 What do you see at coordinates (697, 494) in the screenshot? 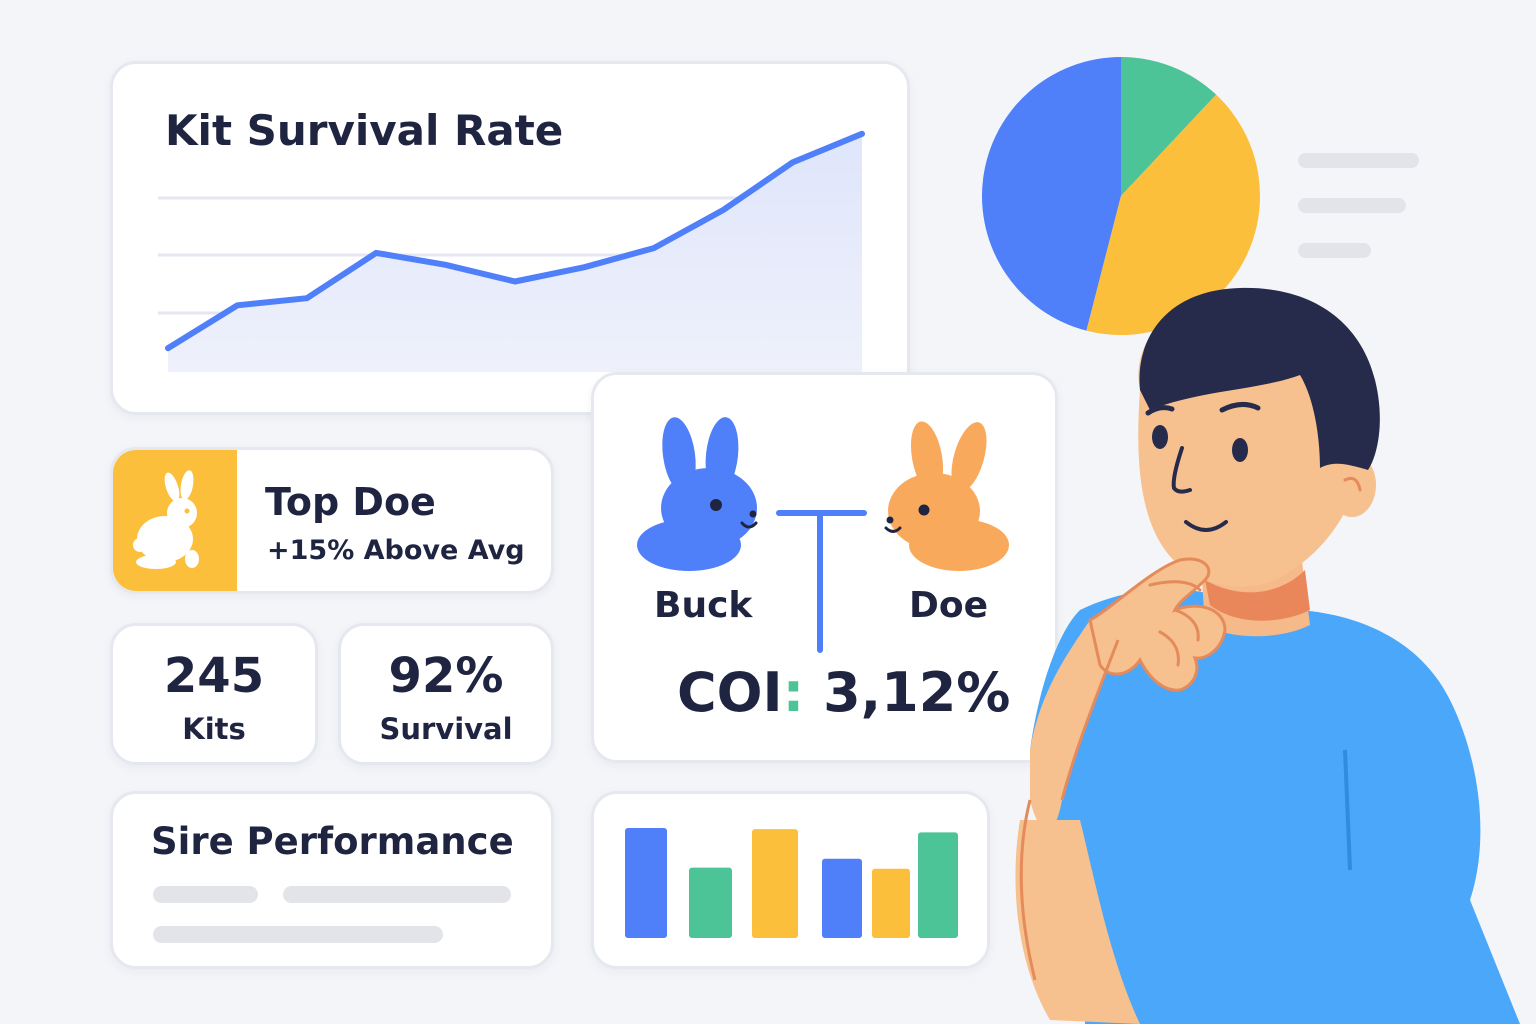
I see `buck-rabbit-icon` at bounding box center [697, 494].